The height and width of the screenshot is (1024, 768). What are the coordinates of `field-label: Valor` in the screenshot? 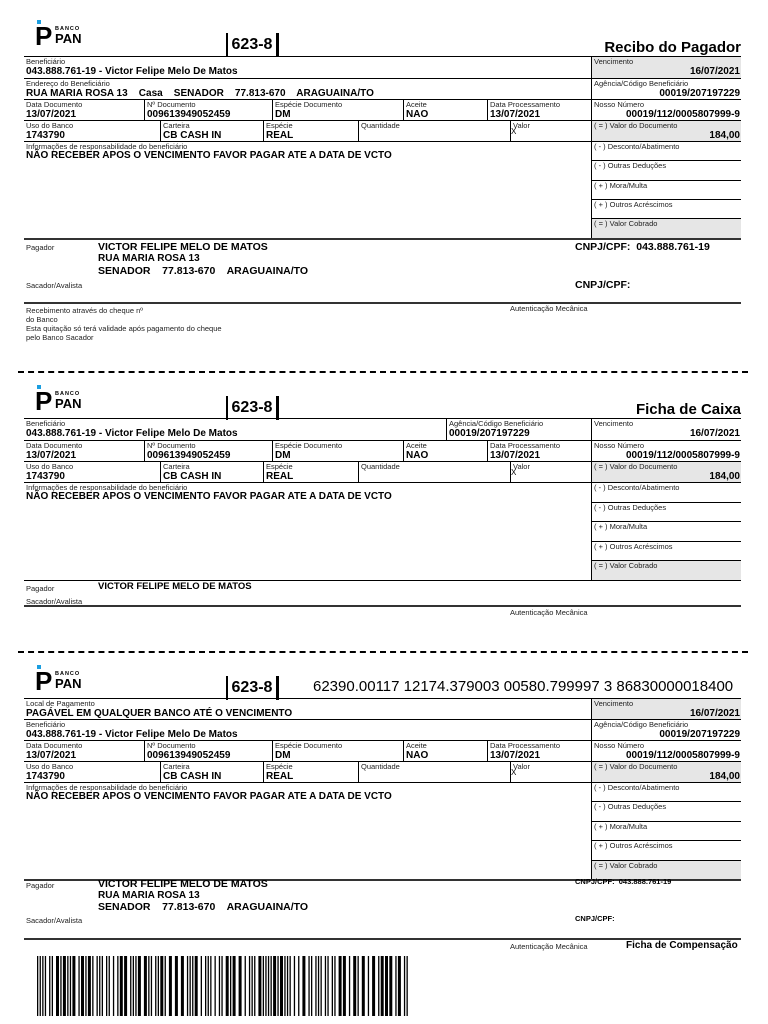 It's located at (521, 125).